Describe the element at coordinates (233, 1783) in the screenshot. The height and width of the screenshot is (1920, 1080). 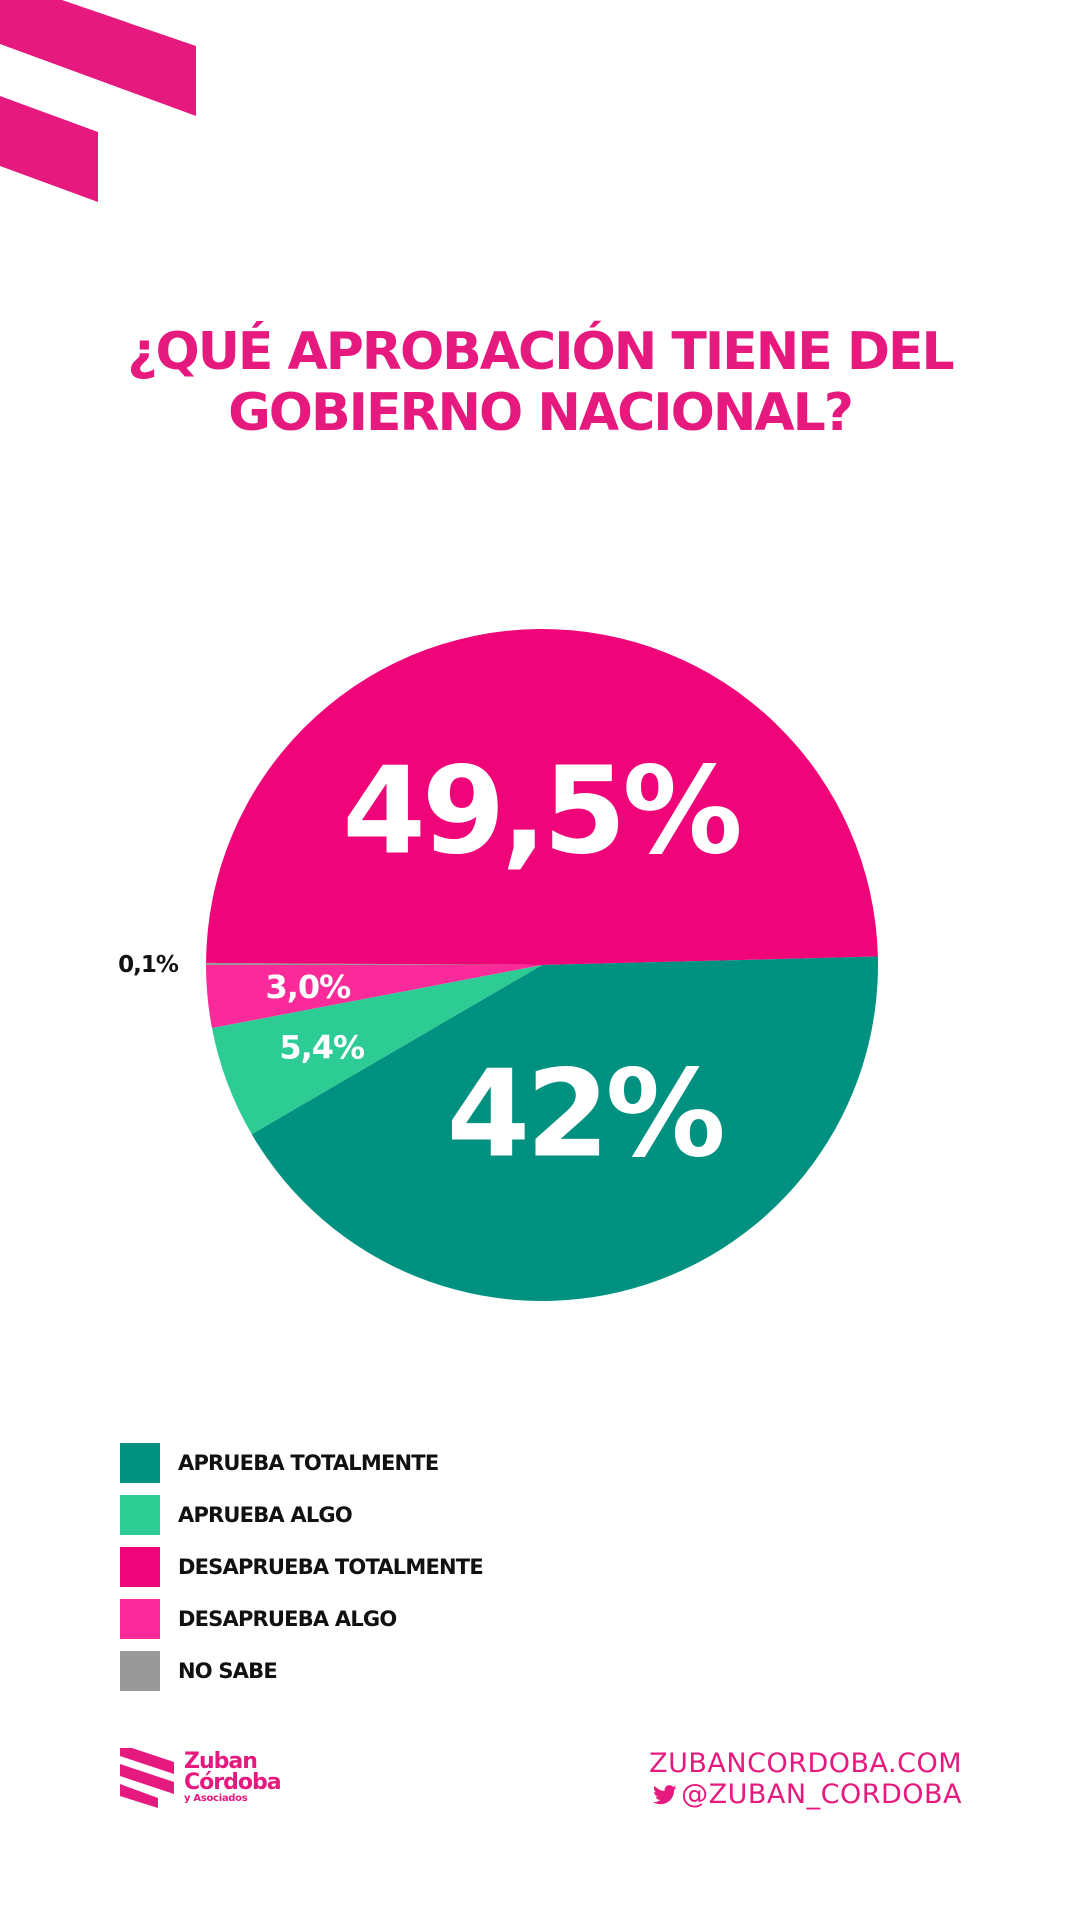
I see `logo-line-2: Córdoba` at that location.